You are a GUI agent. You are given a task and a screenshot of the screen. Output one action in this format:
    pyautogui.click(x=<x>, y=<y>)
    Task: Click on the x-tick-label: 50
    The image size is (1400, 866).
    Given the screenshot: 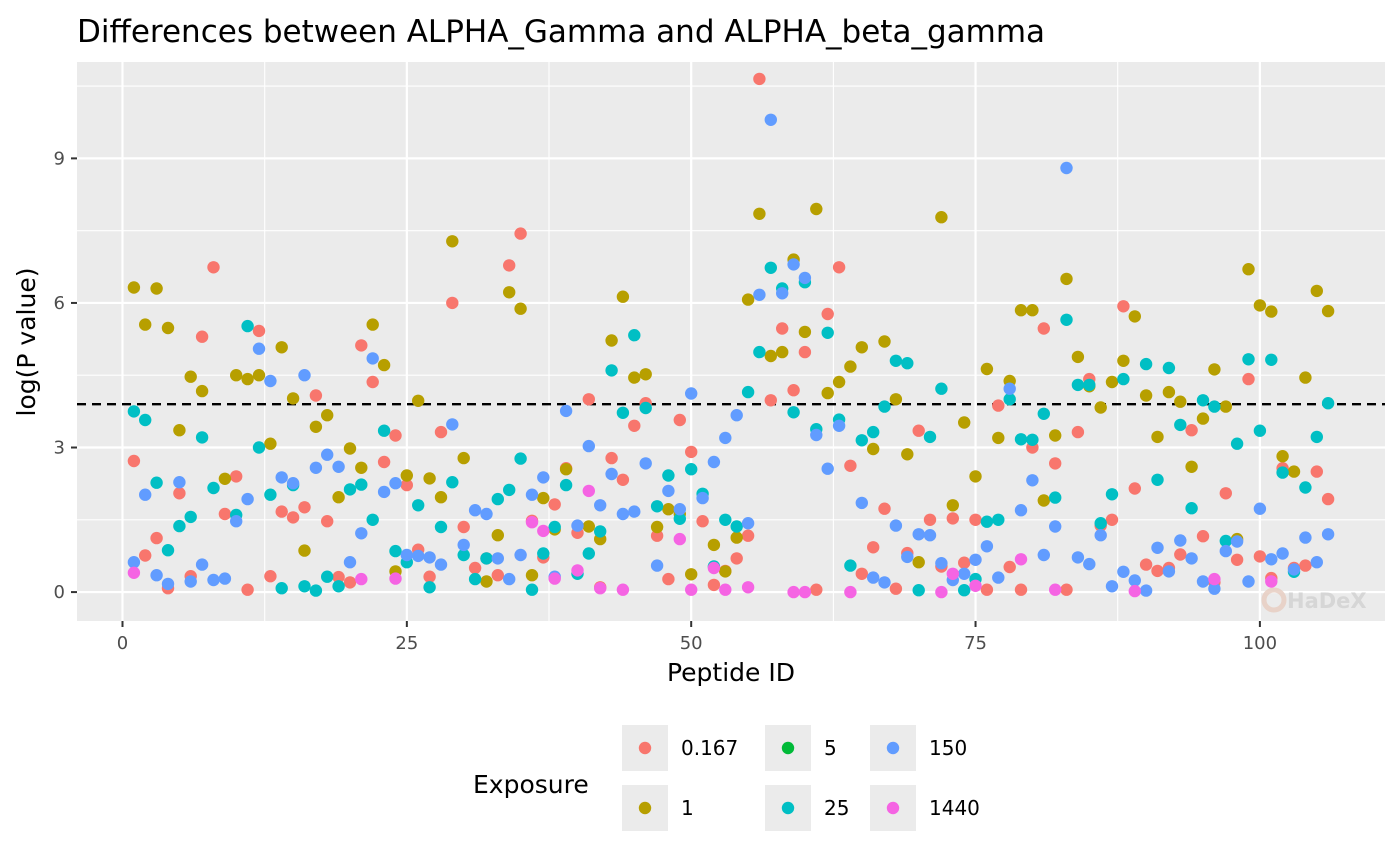 What is the action you would take?
    pyautogui.click(x=691, y=643)
    